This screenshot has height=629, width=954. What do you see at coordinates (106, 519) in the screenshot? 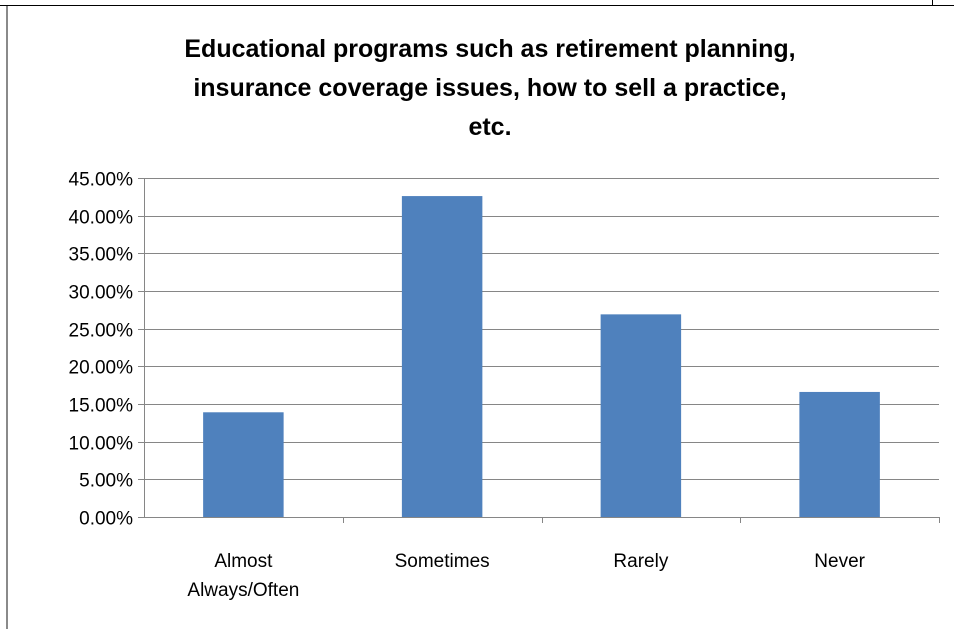
I see `y-tick-label: 0.00%` at bounding box center [106, 519].